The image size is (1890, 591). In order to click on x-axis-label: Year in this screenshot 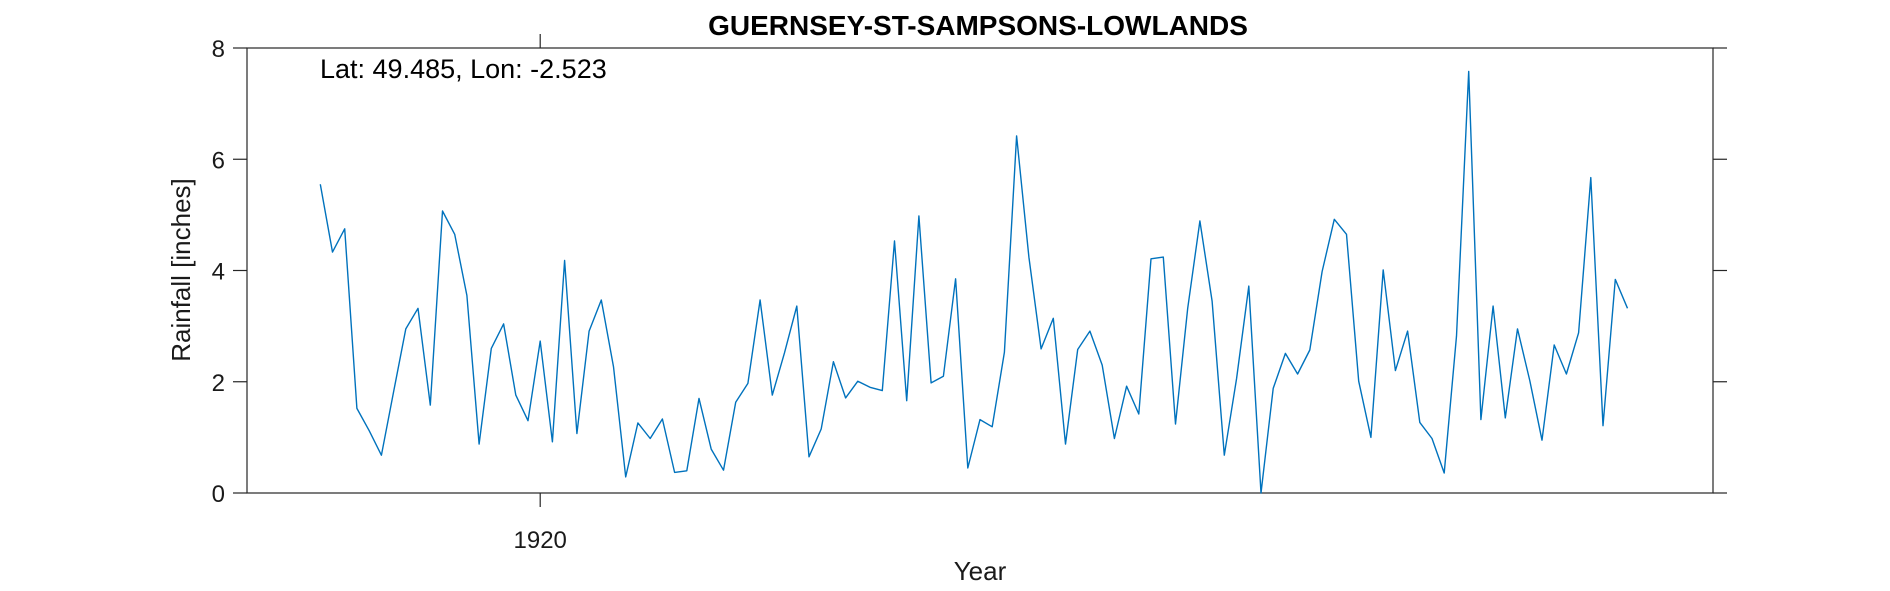, I will do `click(980, 571)`.